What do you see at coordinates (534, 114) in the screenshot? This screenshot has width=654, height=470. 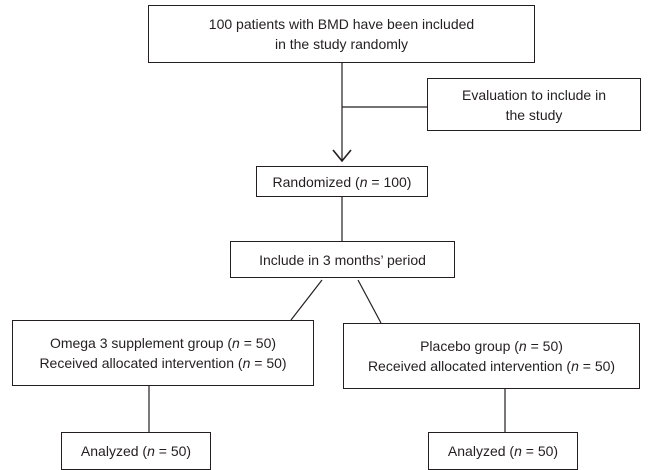 I see `evaluation-line-2: the study` at bounding box center [534, 114].